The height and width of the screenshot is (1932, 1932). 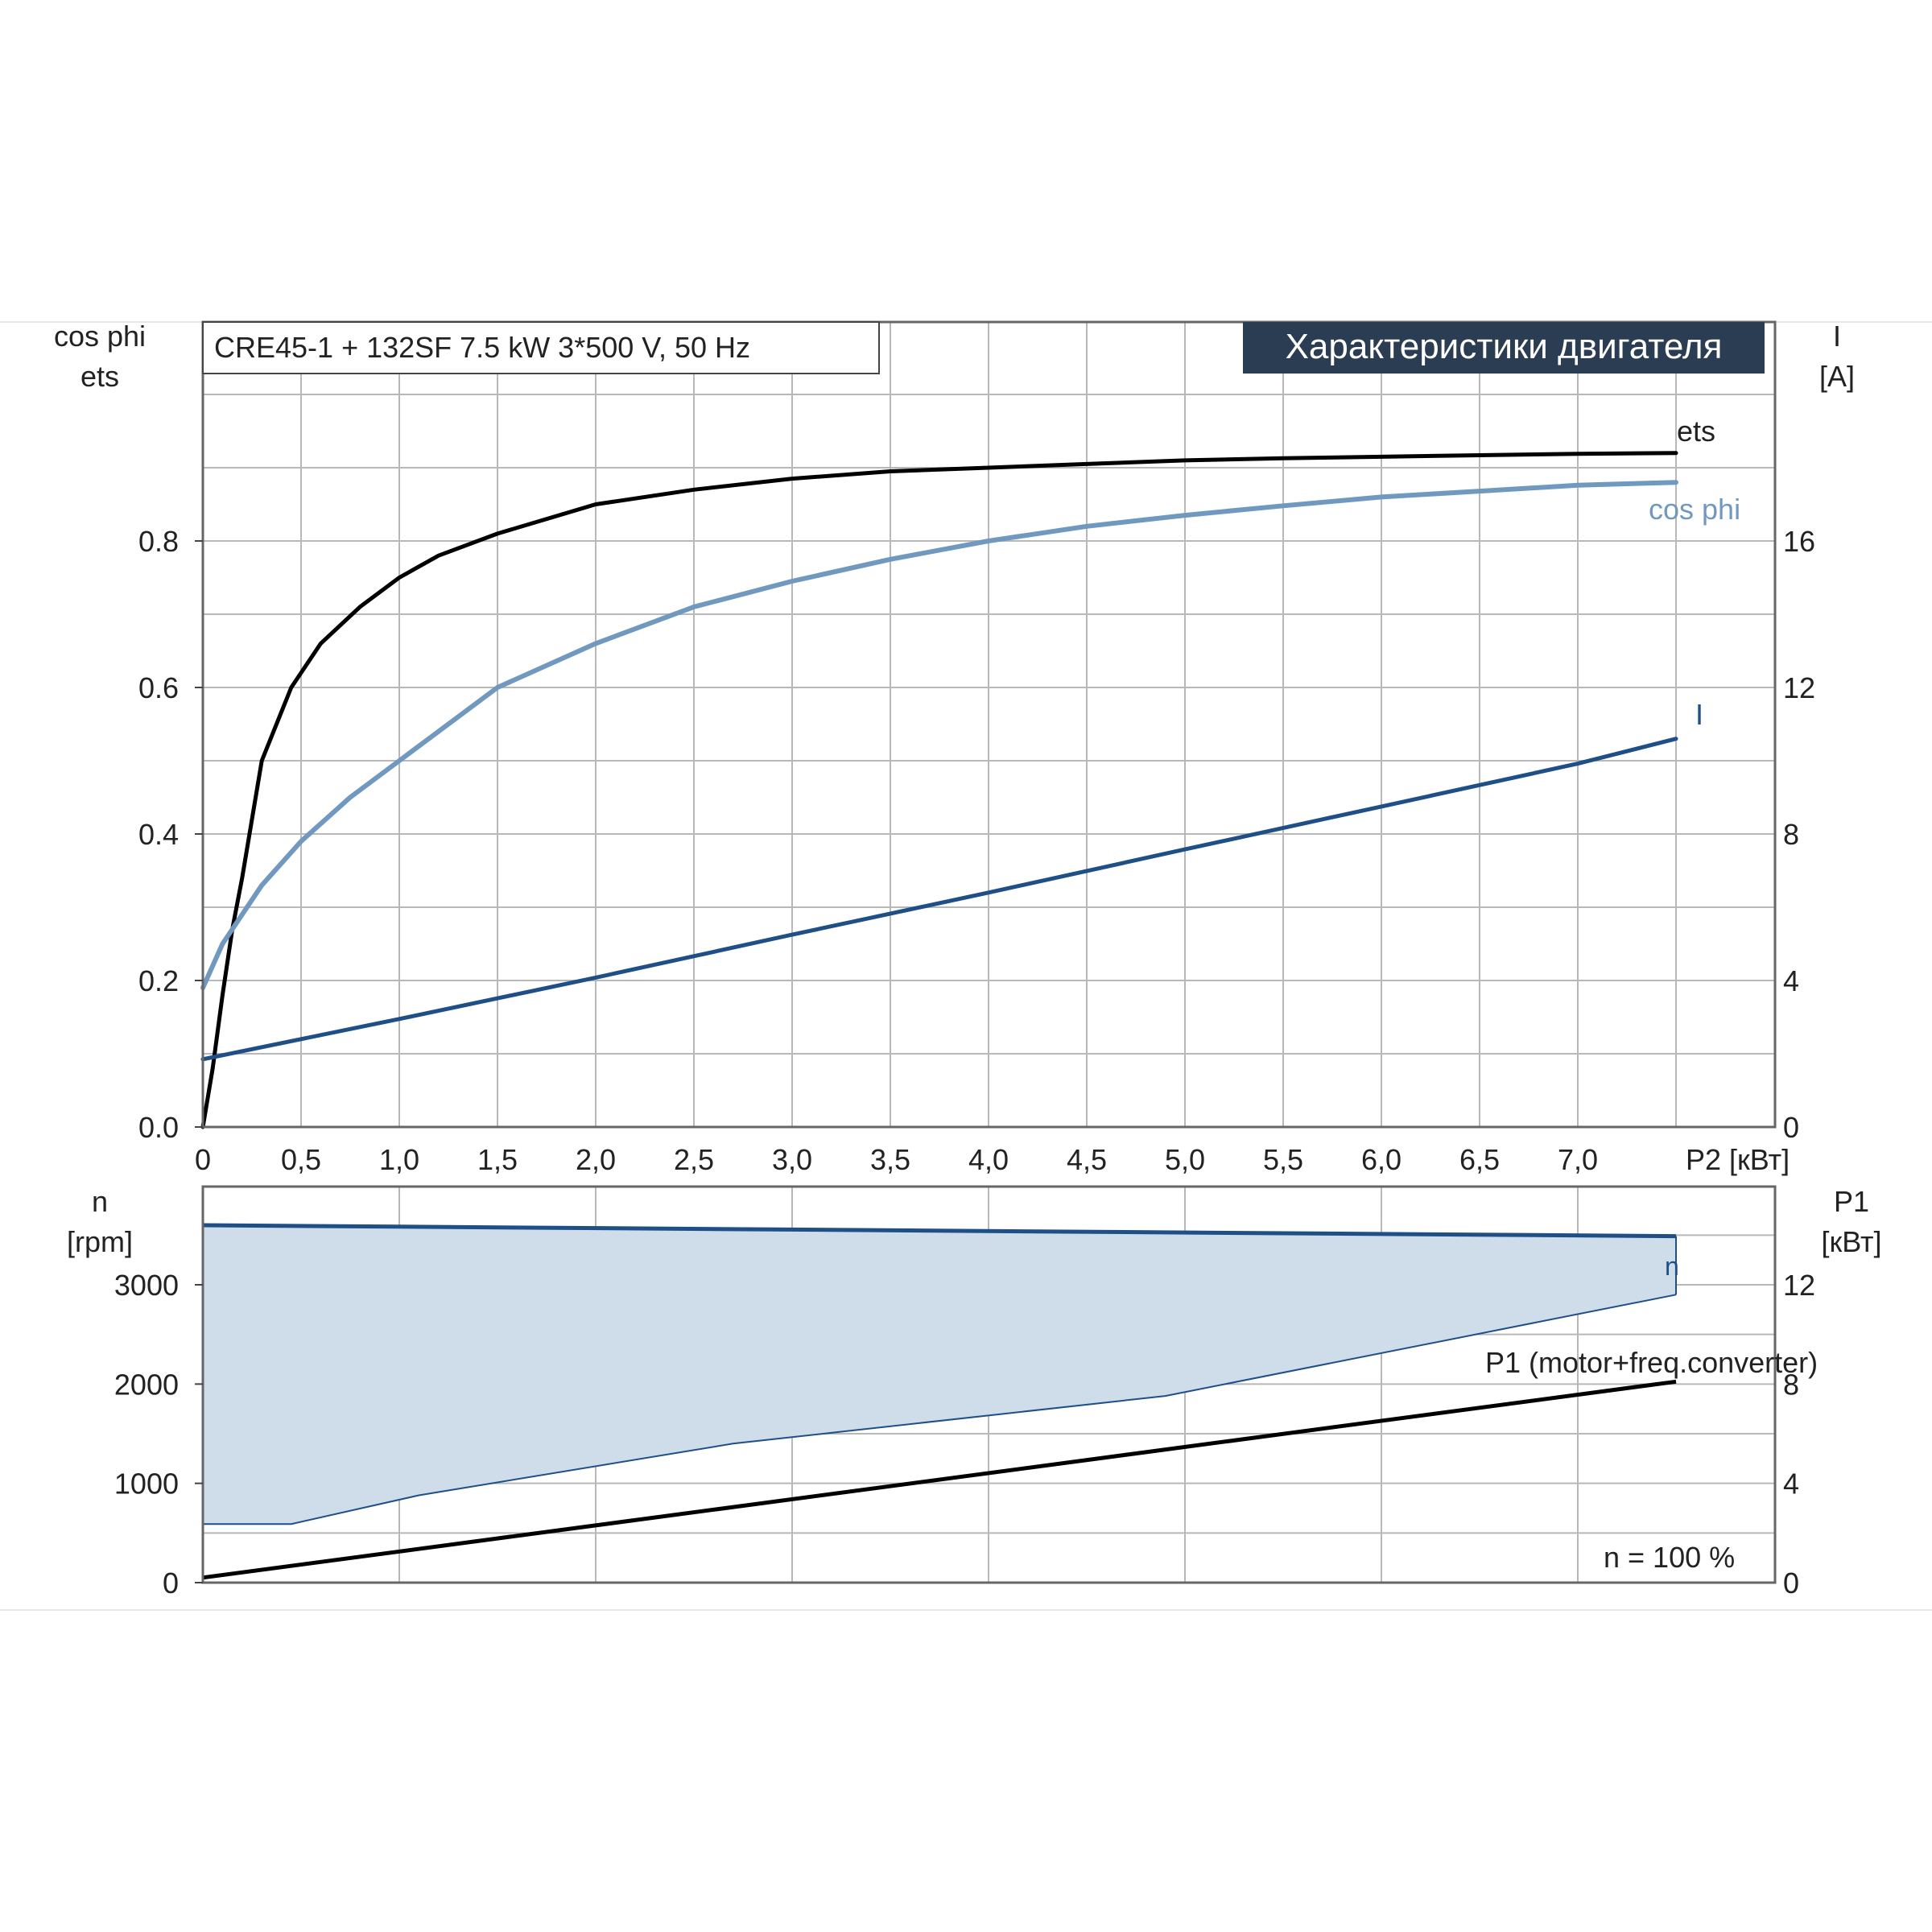 What do you see at coordinates (1851, 1201) in the screenshot?
I see `bottom-right-axis-title-p1: P1` at bounding box center [1851, 1201].